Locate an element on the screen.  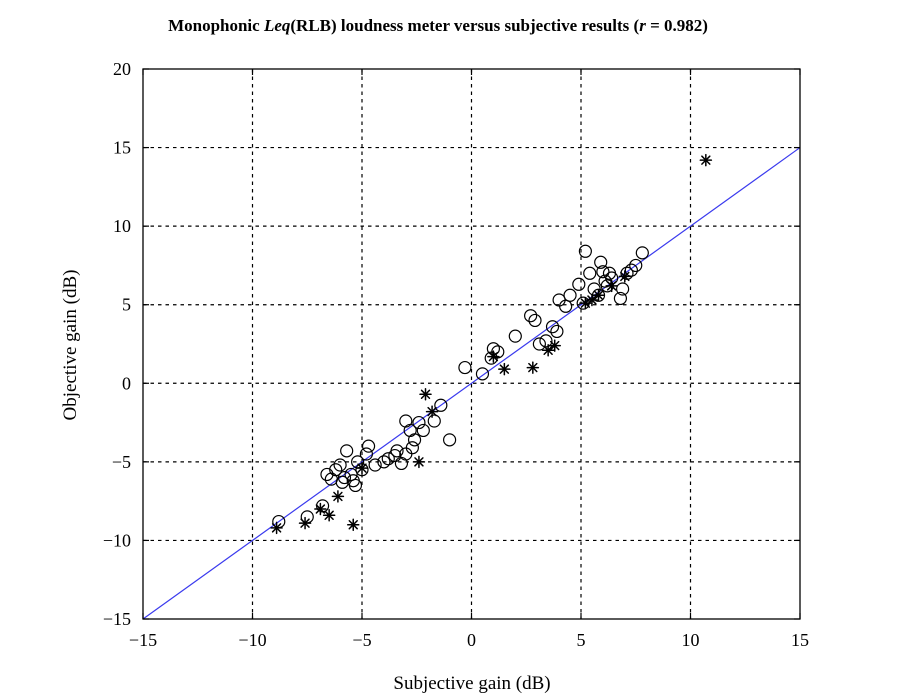
x-tick-label: −10 is located at coordinates (252, 640).